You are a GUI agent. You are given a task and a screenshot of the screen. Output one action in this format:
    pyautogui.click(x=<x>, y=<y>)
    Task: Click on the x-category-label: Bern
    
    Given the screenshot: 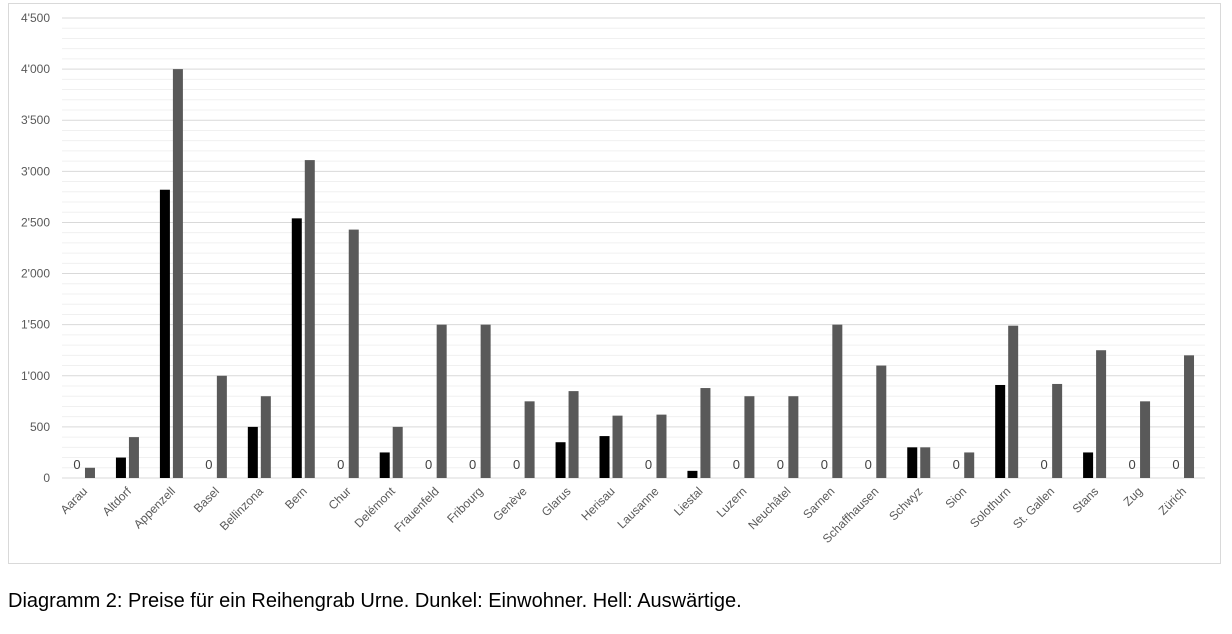 What is the action you would take?
    pyautogui.click(x=296, y=498)
    